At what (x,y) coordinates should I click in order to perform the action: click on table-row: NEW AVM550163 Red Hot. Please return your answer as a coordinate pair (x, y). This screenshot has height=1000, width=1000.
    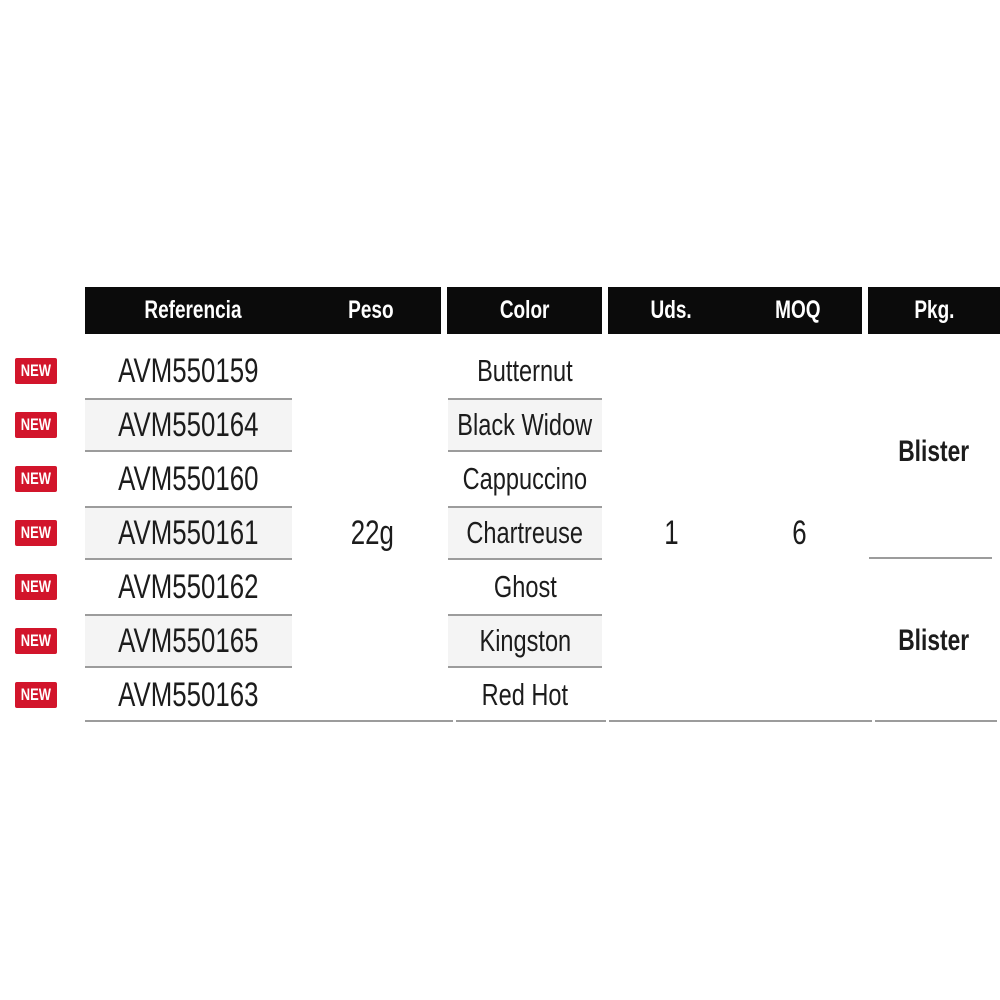
    Looking at the image, I should click on (500, 695).